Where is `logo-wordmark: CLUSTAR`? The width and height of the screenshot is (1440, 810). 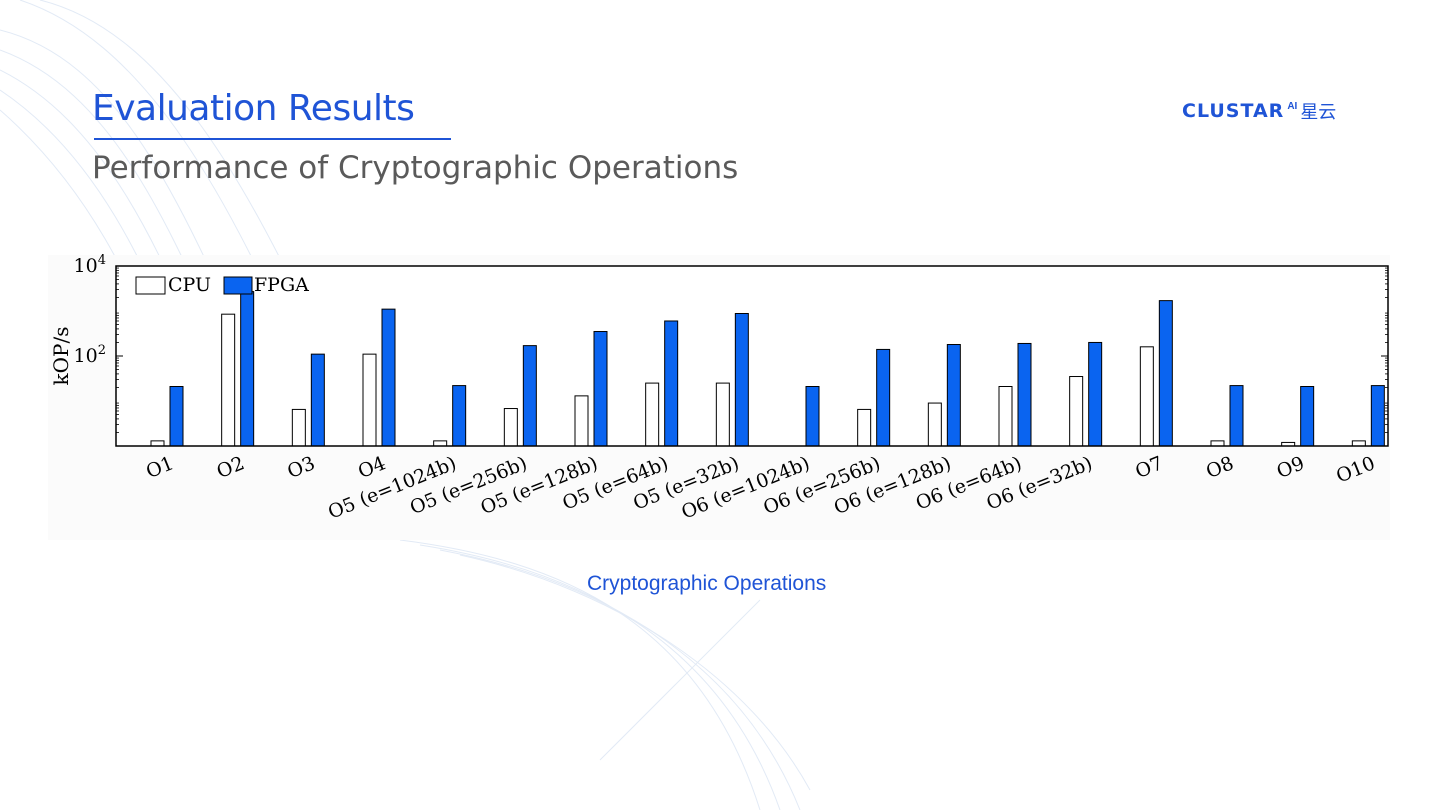 logo-wordmark: CLUSTAR is located at coordinates (1233, 111).